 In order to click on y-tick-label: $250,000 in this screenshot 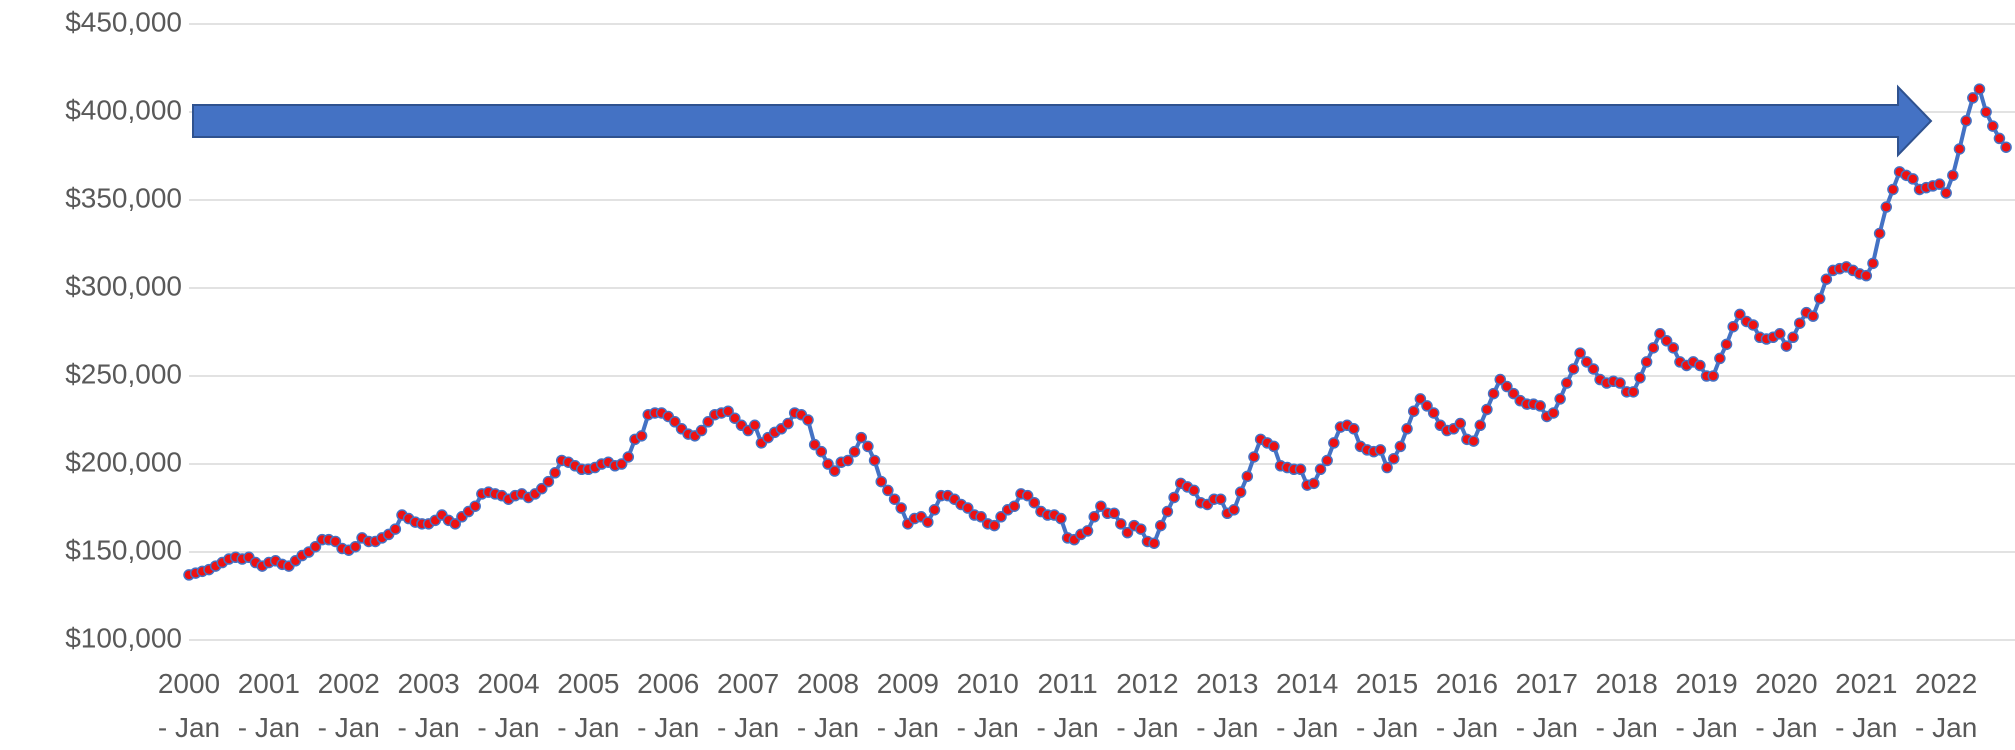, I will do `click(123, 373)`.